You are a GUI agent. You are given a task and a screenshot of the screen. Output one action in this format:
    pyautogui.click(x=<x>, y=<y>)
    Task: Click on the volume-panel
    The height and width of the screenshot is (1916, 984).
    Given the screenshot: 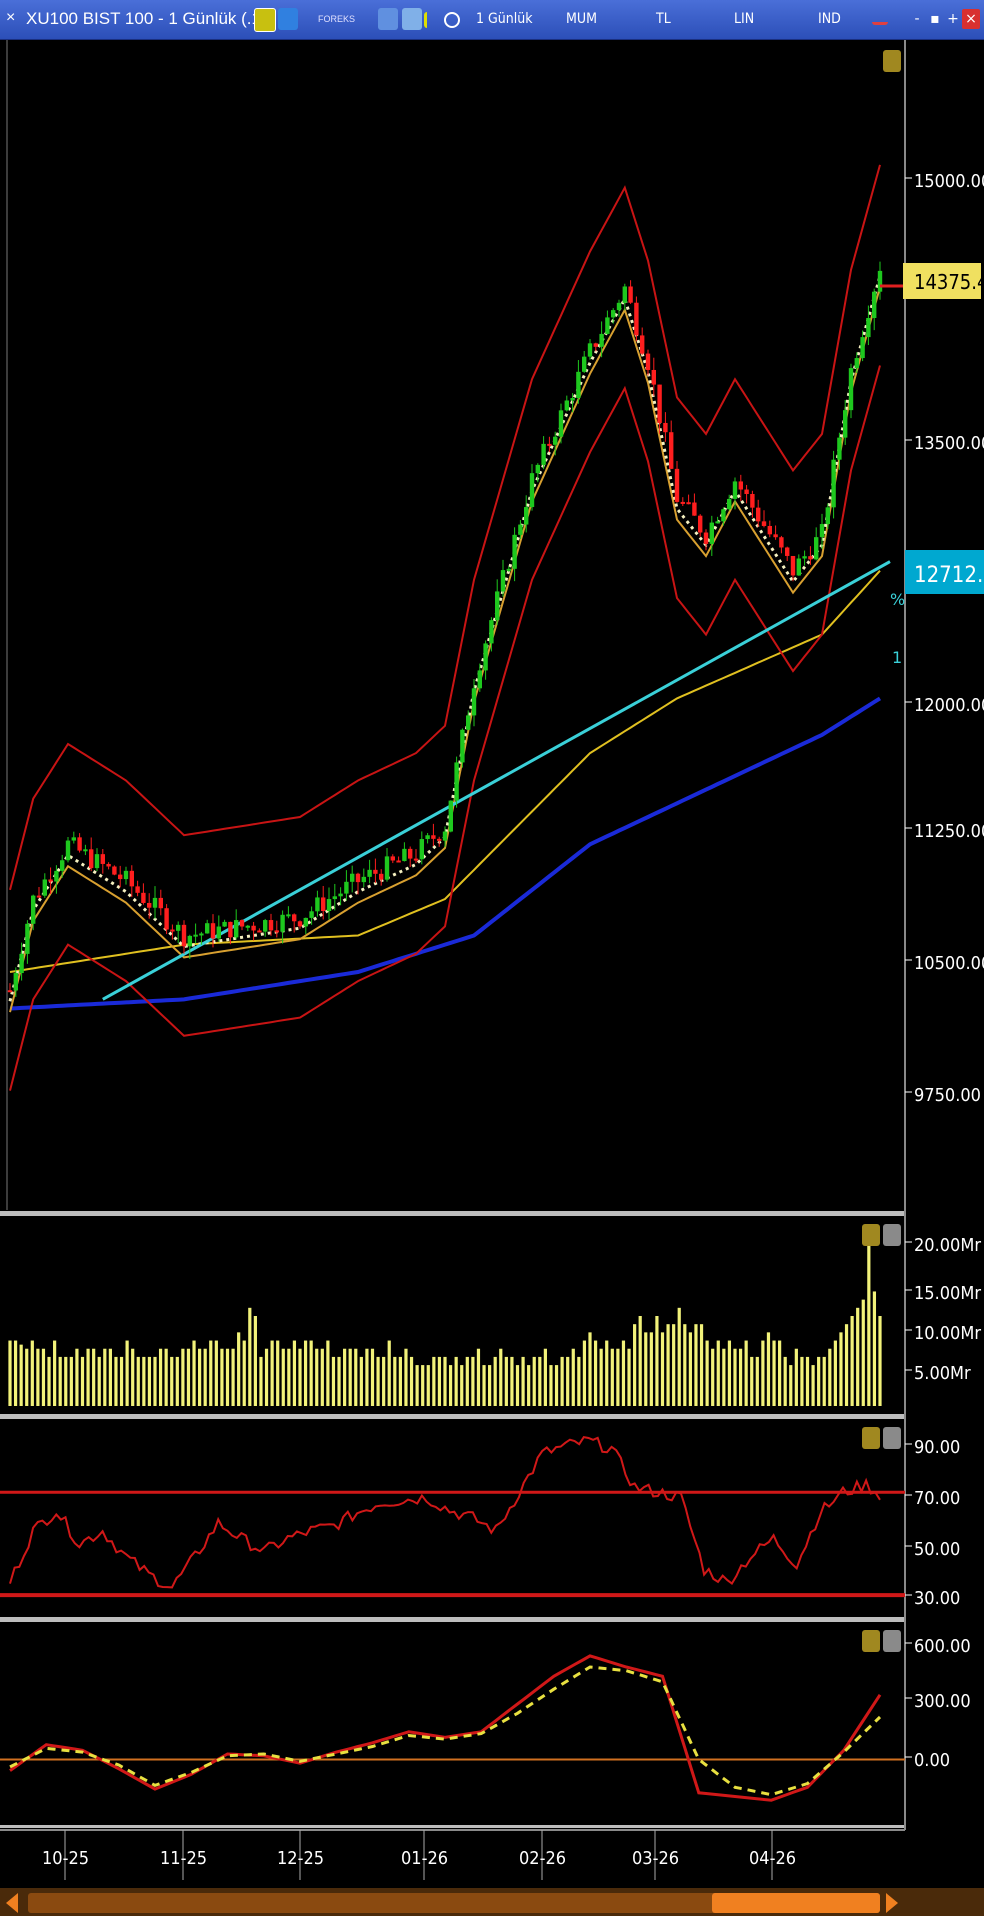 What is the action you would take?
    pyautogui.click(x=445, y=1324)
    